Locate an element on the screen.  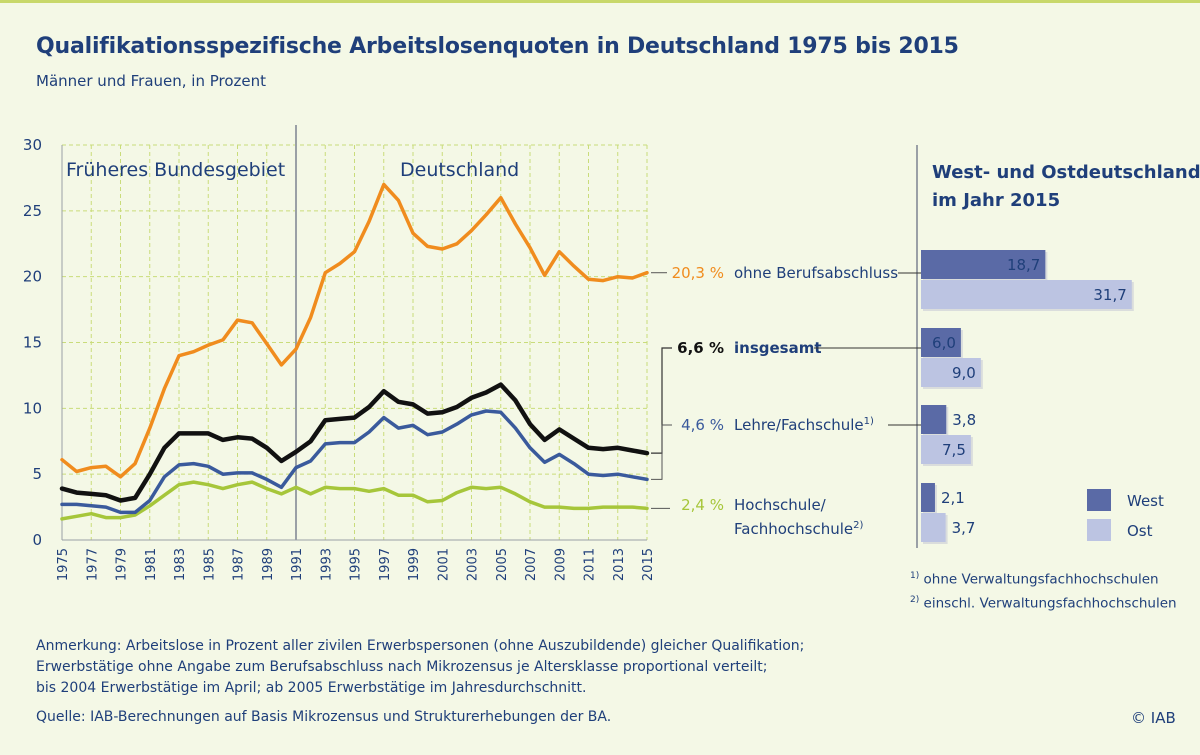
bar-value-label: 31,7 is located at coordinates (1109, 295).